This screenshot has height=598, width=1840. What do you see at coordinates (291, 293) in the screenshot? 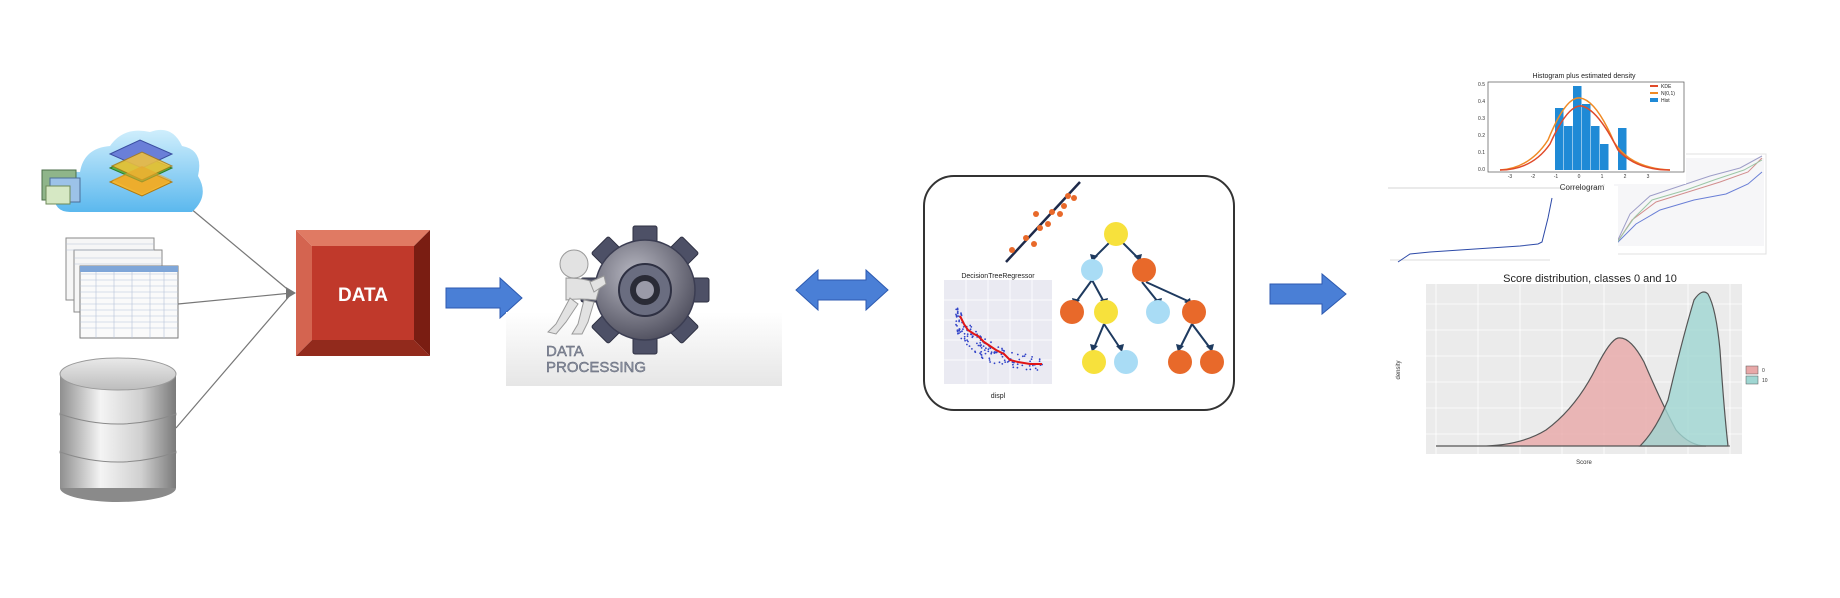
I see `connector-arrowhead` at bounding box center [291, 293].